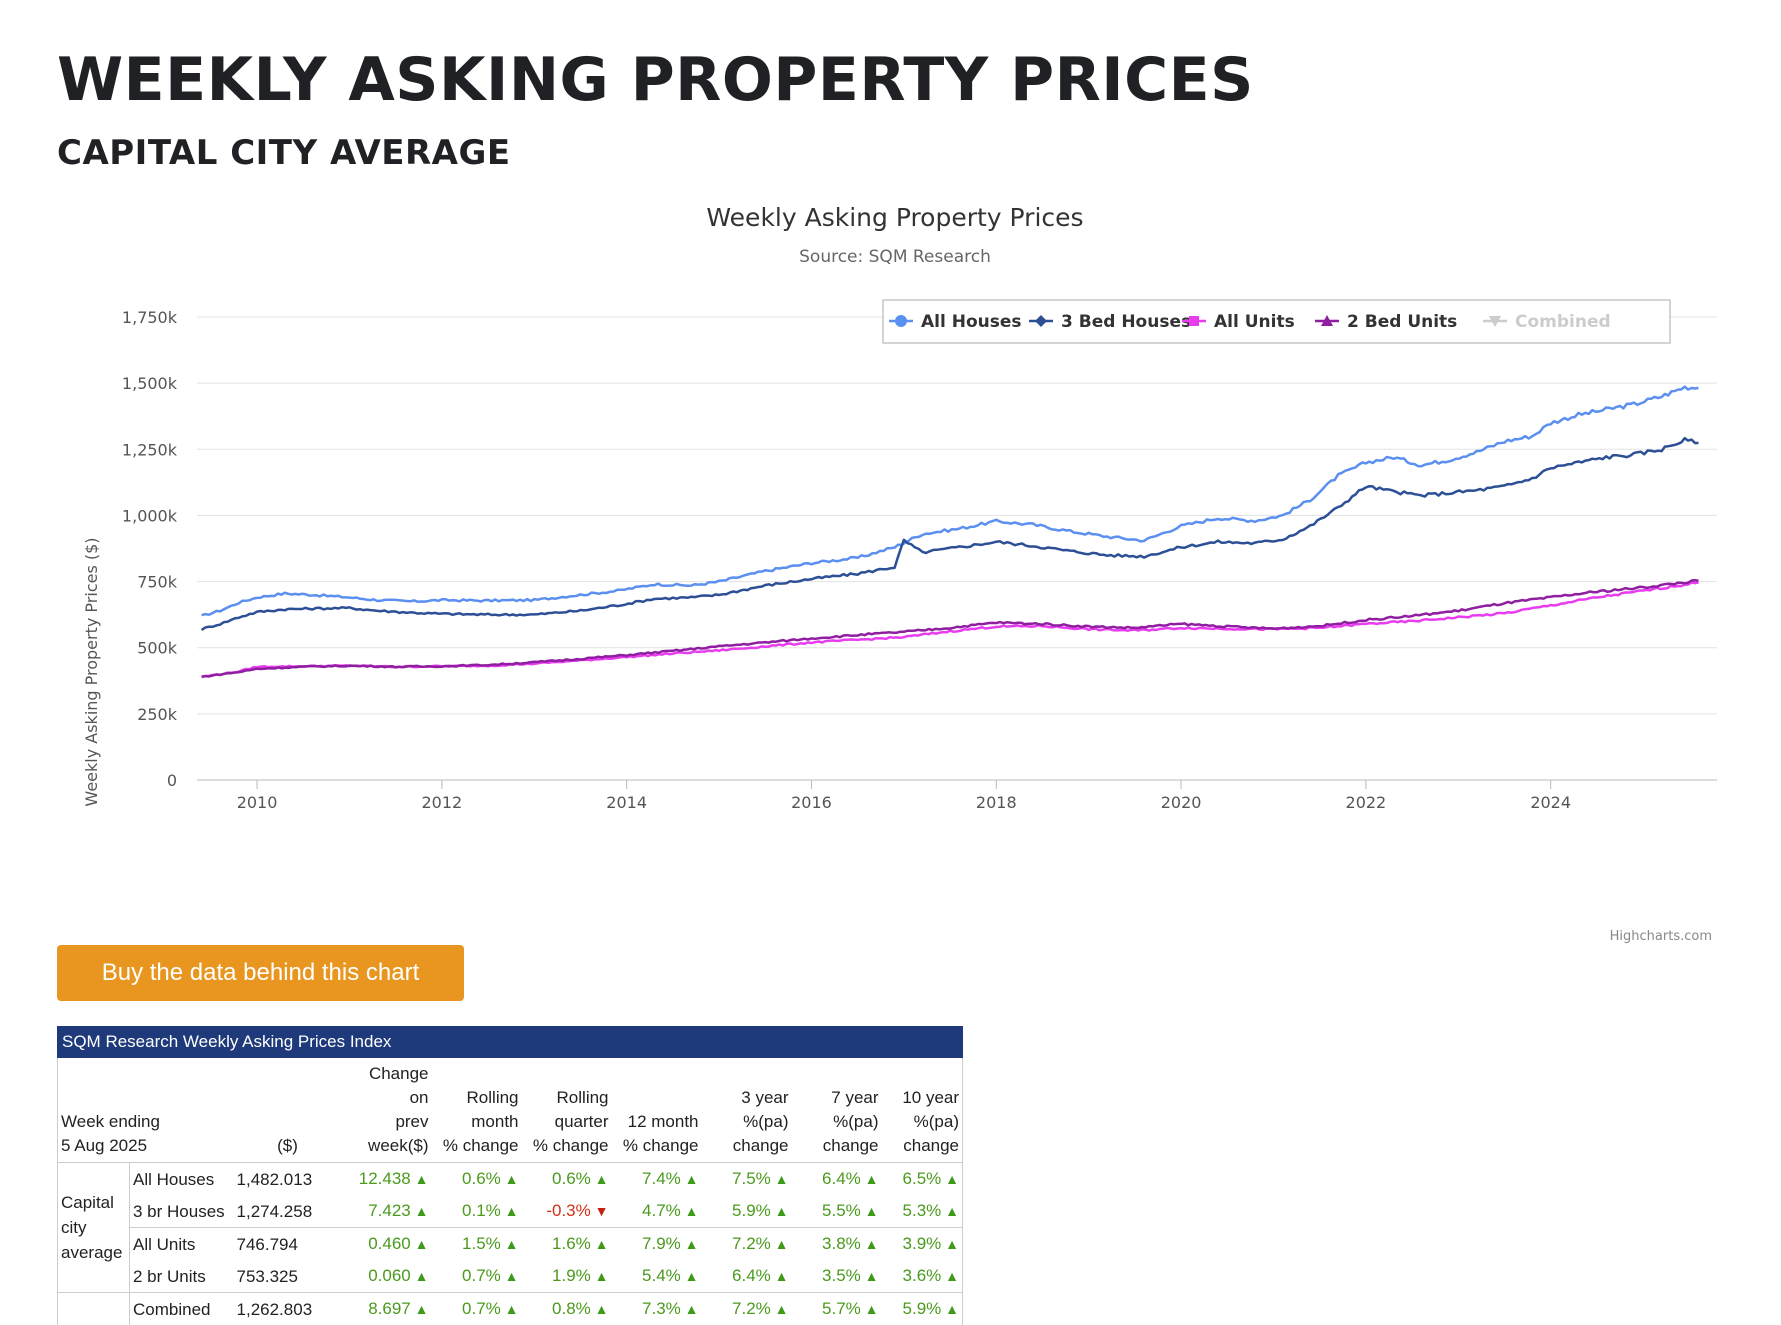 Image resolution: width=1781 pixels, height=1325 pixels. Describe the element at coordinates (850, 1210) in the screenshot. I see `change-value-up: 5.5%` at that location.